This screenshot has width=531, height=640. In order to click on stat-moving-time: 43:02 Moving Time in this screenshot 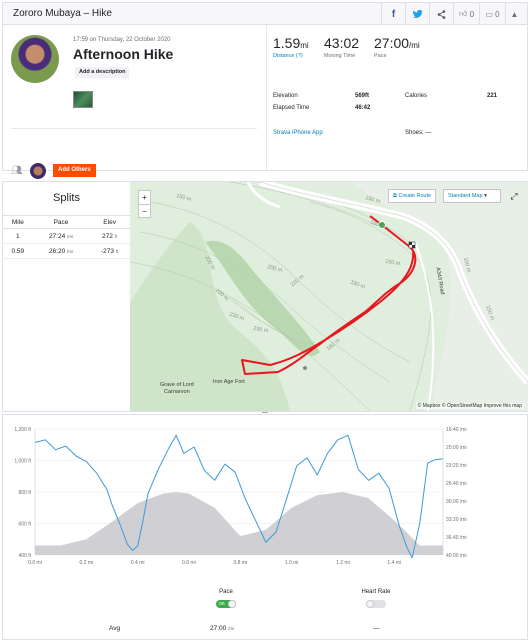, I will do `click(341, 47)`.